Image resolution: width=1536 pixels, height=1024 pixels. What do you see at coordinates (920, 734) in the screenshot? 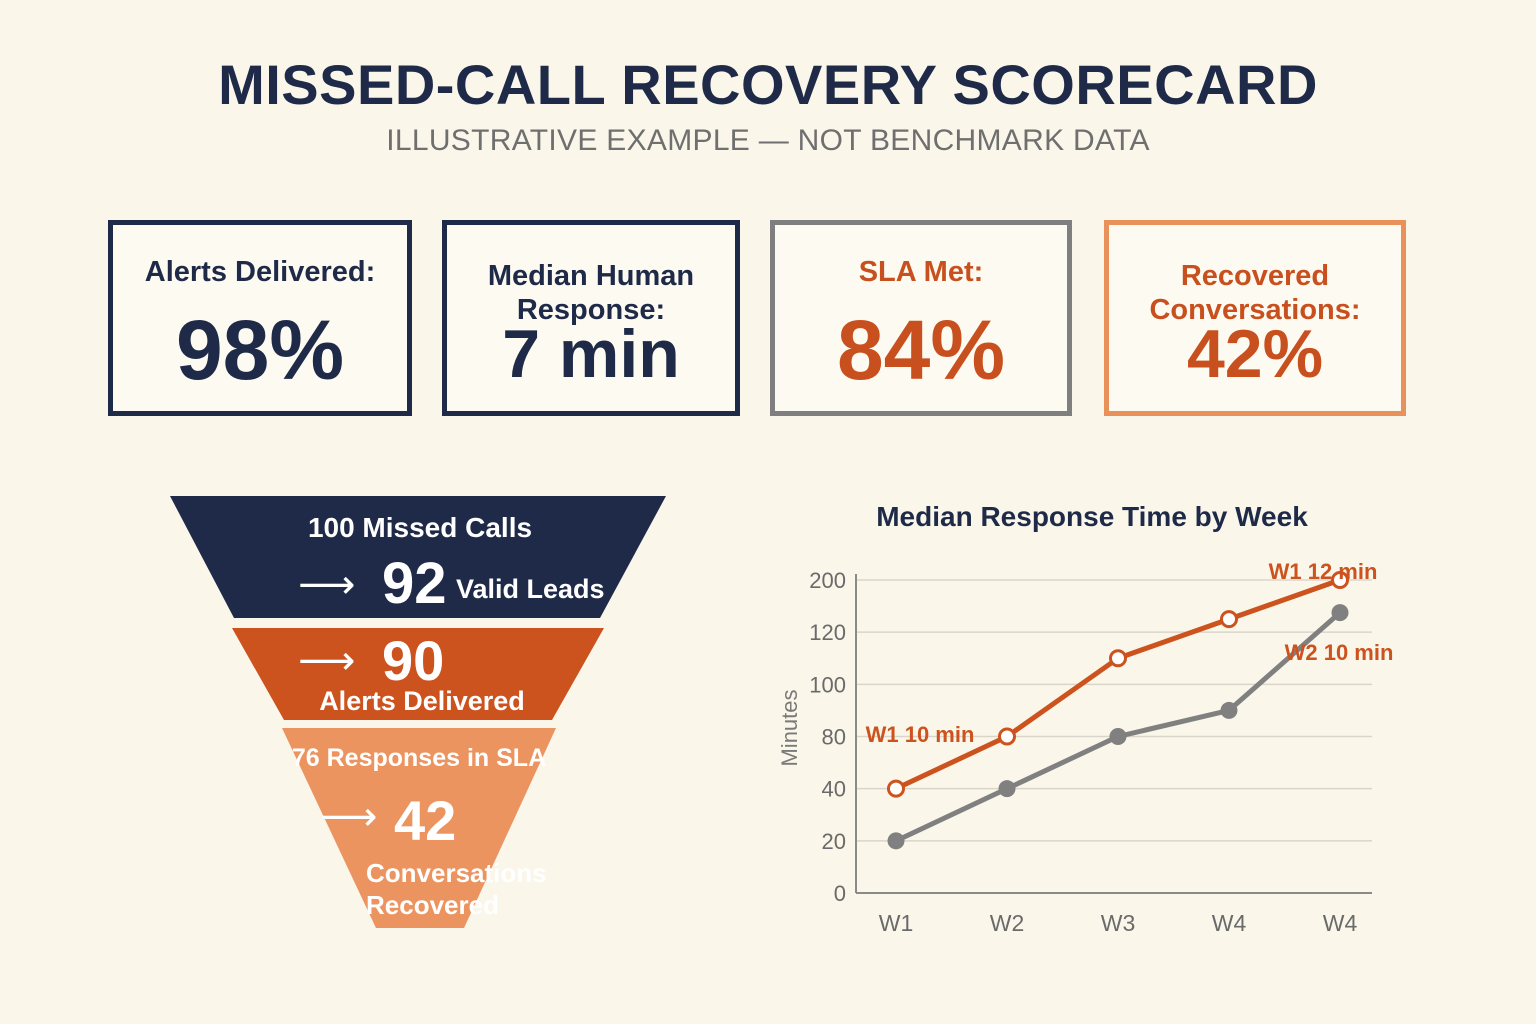
I see `annotation-w1-10min: W1 10 min` at bounding box center [920, 734].